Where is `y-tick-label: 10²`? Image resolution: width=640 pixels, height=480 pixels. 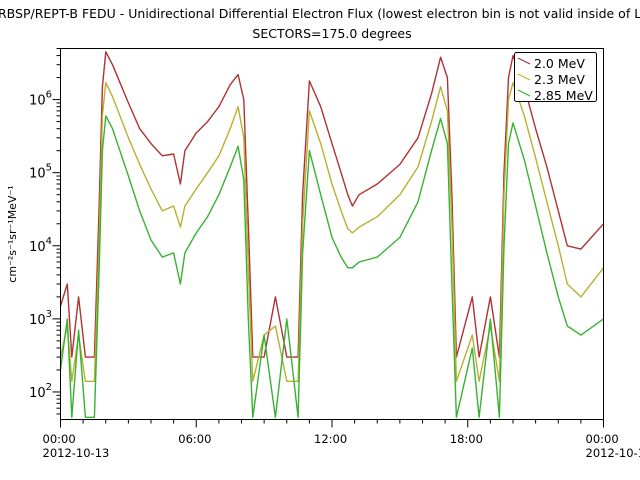
y-tick-label: 10² is located at coordinates (40, 391).